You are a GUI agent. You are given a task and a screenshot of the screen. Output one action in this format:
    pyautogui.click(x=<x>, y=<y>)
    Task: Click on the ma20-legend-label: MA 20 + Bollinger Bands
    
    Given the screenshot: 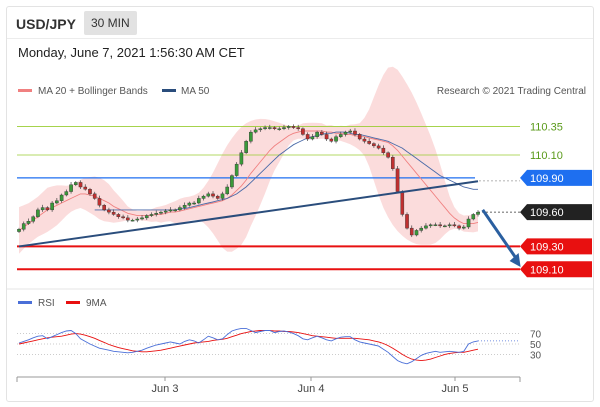 What is the action you would take?
    pyautogui.click(x=93, y=91)
    